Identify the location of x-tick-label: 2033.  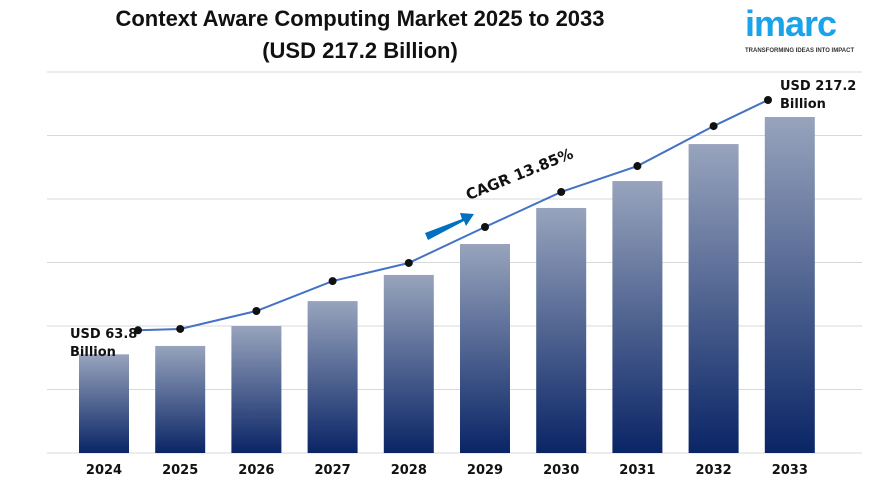
(790, 470).